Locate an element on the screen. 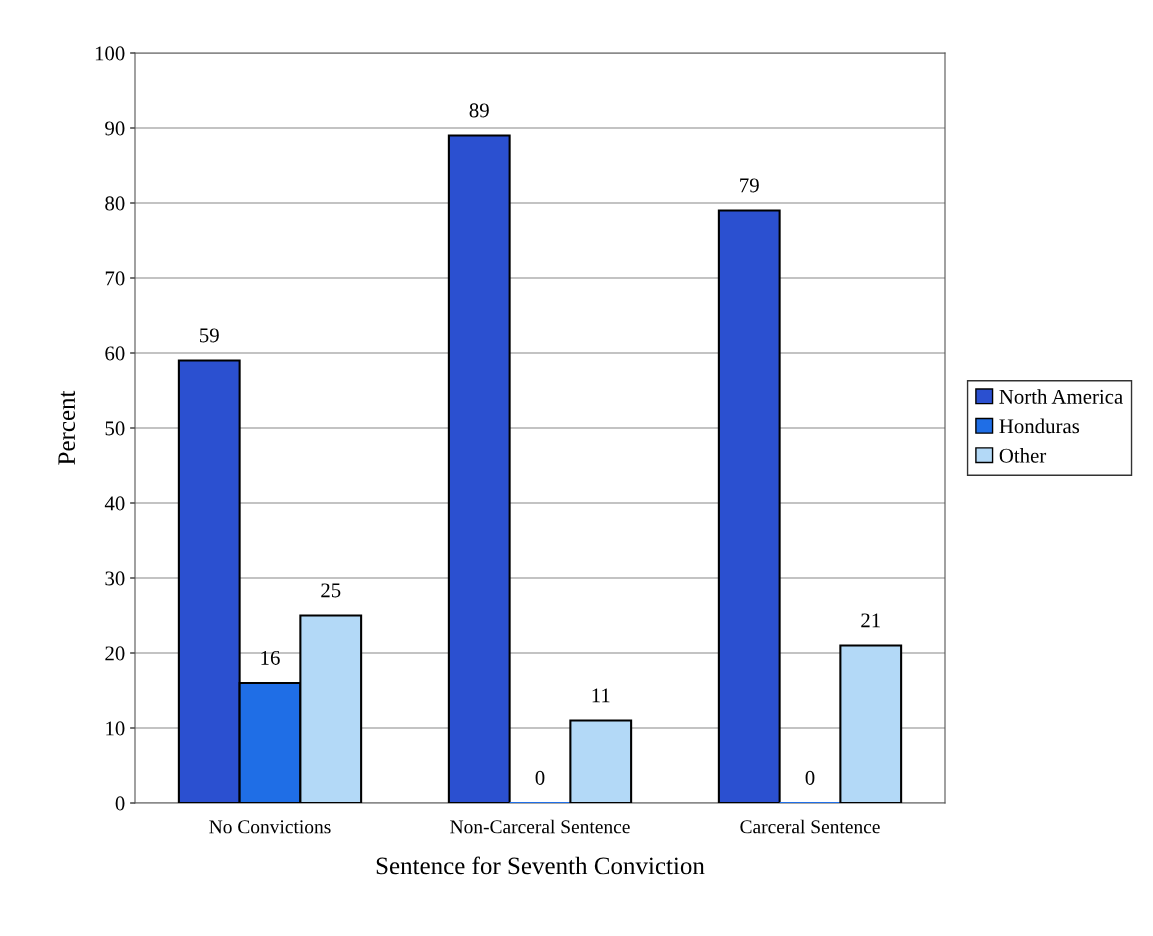  y-tick-label: 100 is located at coordinates (110, 53).